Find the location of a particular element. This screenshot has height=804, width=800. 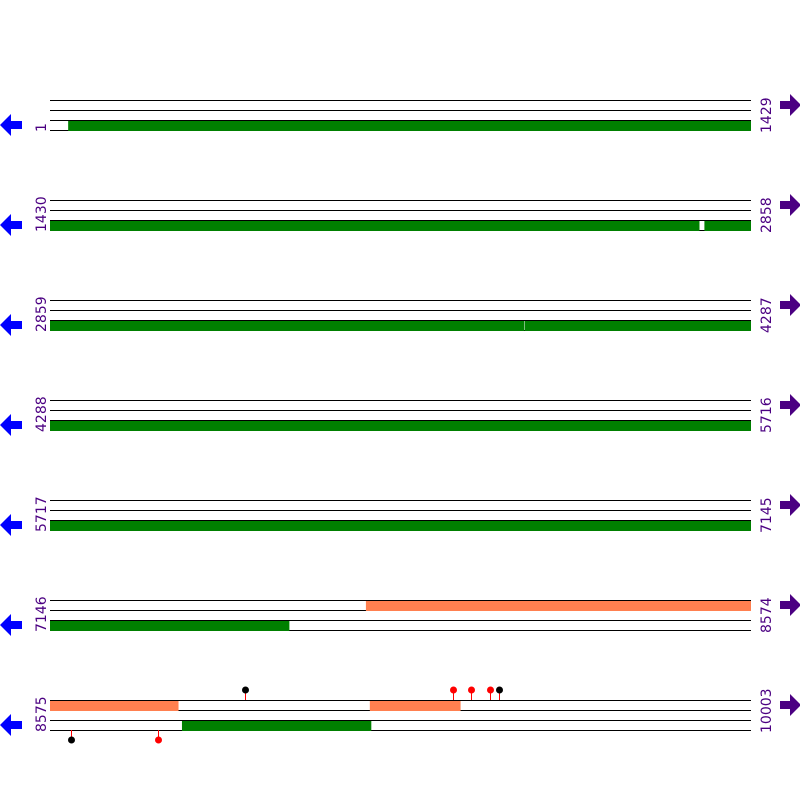

row-start-label: 8575 is located at coordinates (42, 714).